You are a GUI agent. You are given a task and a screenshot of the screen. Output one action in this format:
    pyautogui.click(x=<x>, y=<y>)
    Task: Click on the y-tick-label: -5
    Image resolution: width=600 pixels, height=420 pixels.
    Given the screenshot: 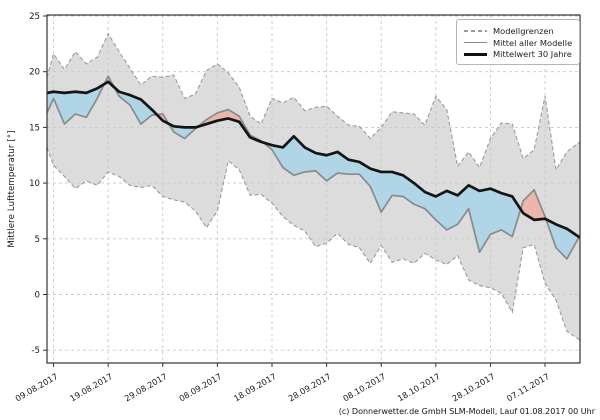 What is the action you would take?
    pyautogui.click(x=35, y=351)
    